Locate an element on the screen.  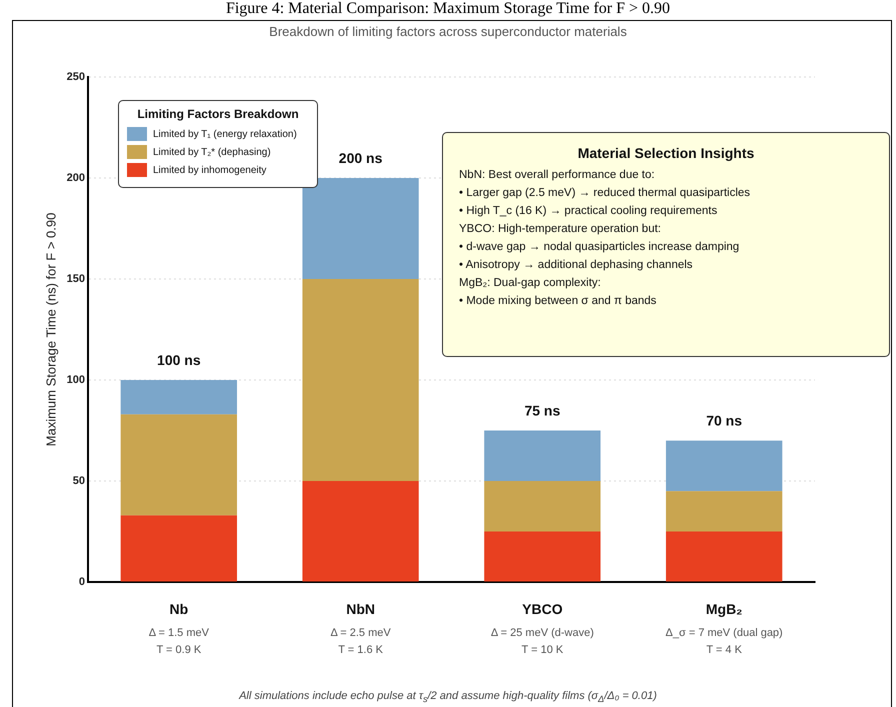
annotation: • Larger gap (2.5 meV) → reduced thermal quasiparticles is located at coordinates (605, 193).